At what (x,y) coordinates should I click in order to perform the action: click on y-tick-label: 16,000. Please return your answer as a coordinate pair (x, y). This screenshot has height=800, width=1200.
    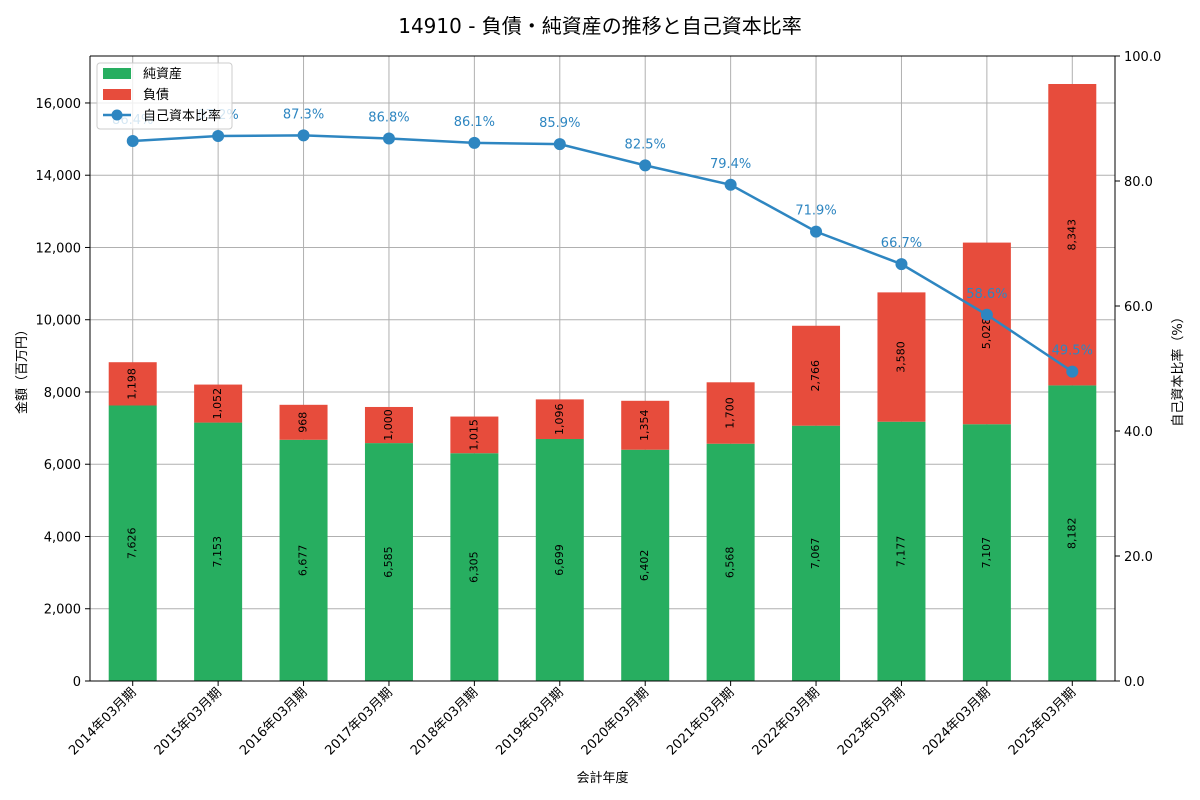
    Looking at the image, I should click on (59, 104).